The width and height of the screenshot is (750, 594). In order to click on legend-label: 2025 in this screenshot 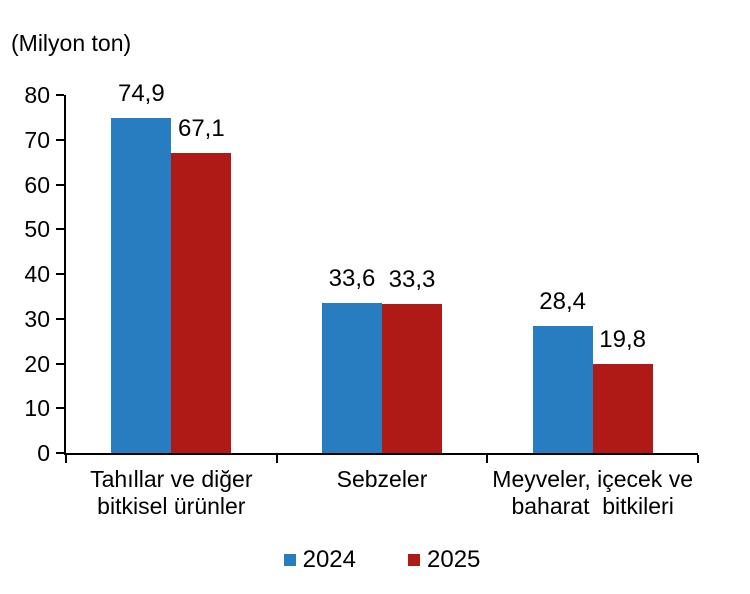, I will do `click(454, 559)`.